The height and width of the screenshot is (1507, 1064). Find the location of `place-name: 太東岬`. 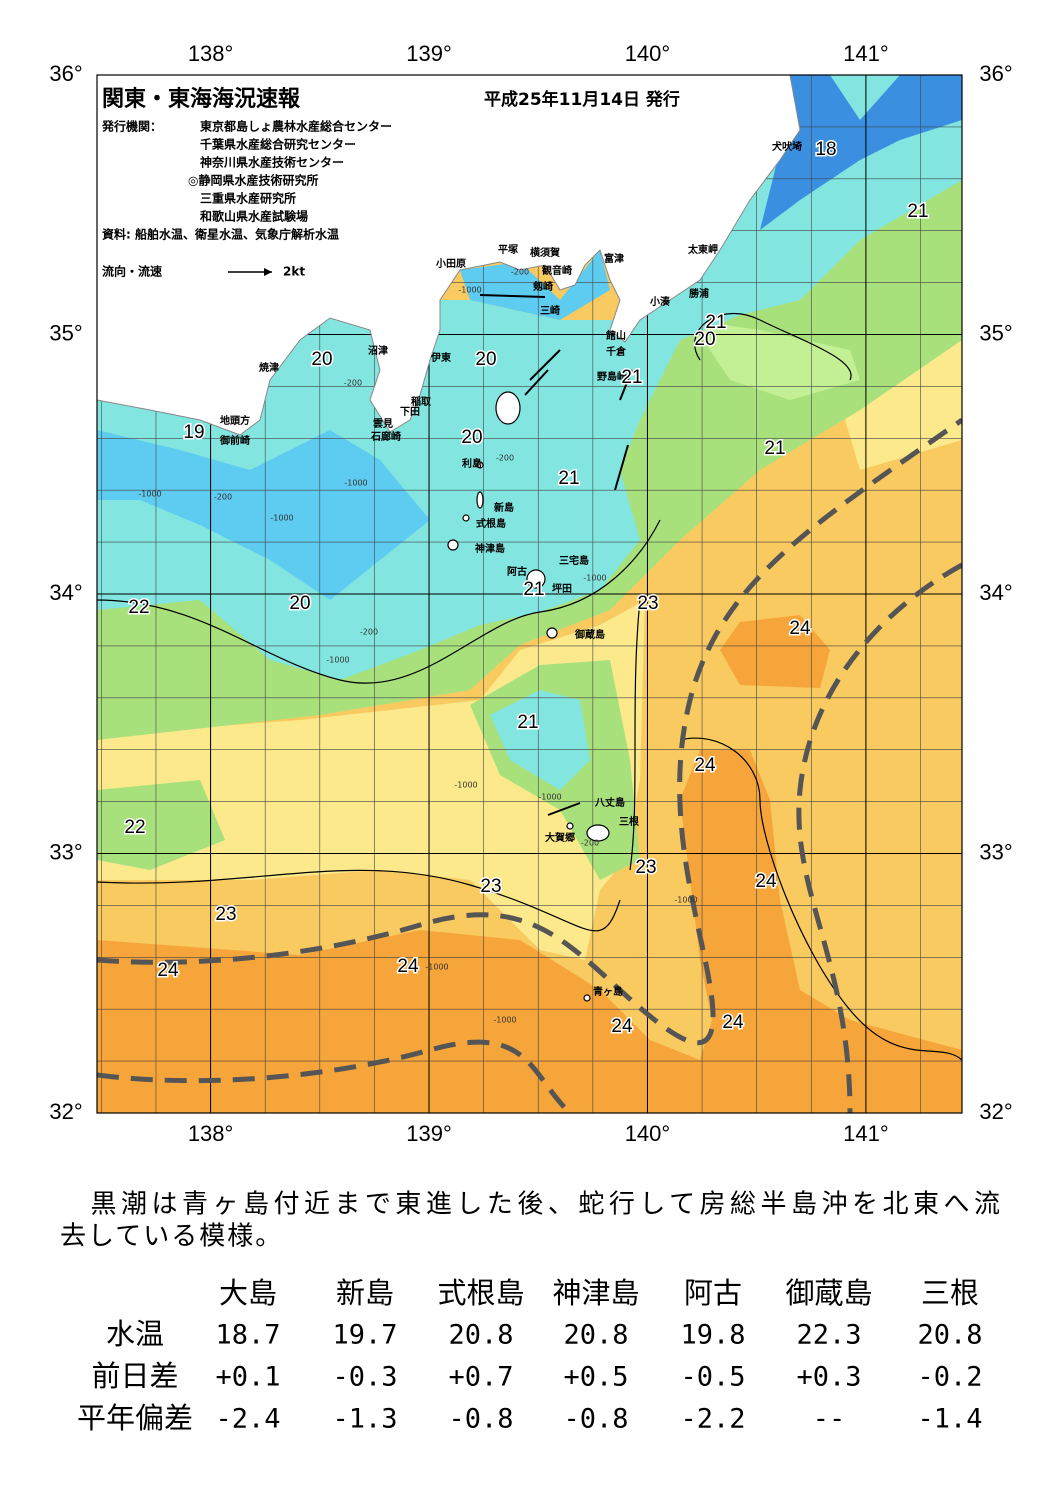

place-name: 太東岬 is located at coordinates (702, 249).